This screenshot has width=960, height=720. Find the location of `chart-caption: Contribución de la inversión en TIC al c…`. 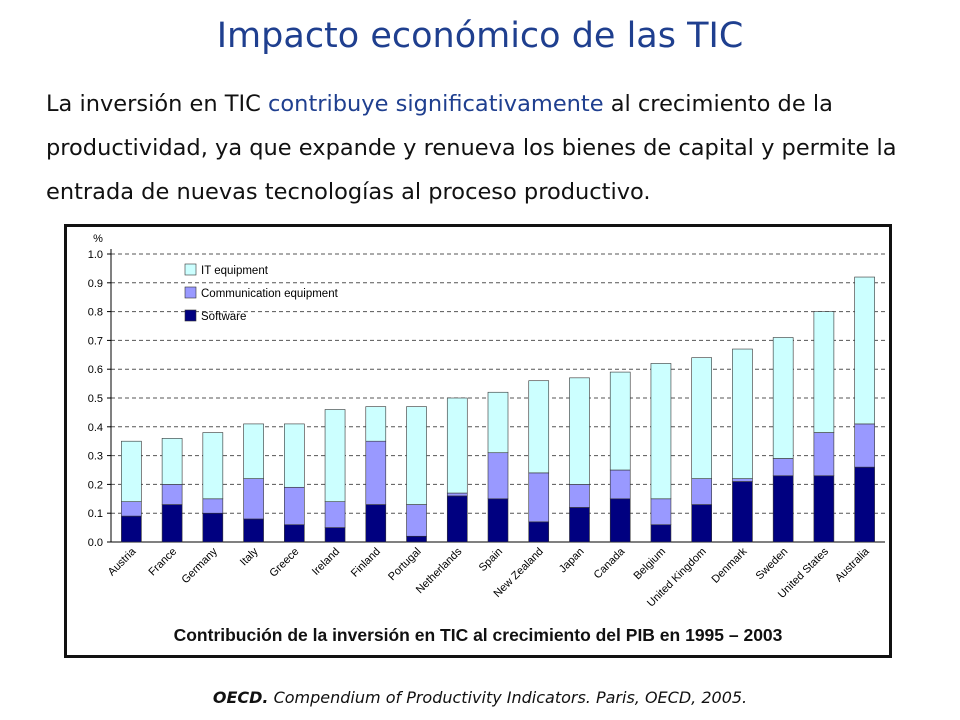

chart-caption: Contribución de la inversión en TIC al c… is located at coordinates (478, 635).